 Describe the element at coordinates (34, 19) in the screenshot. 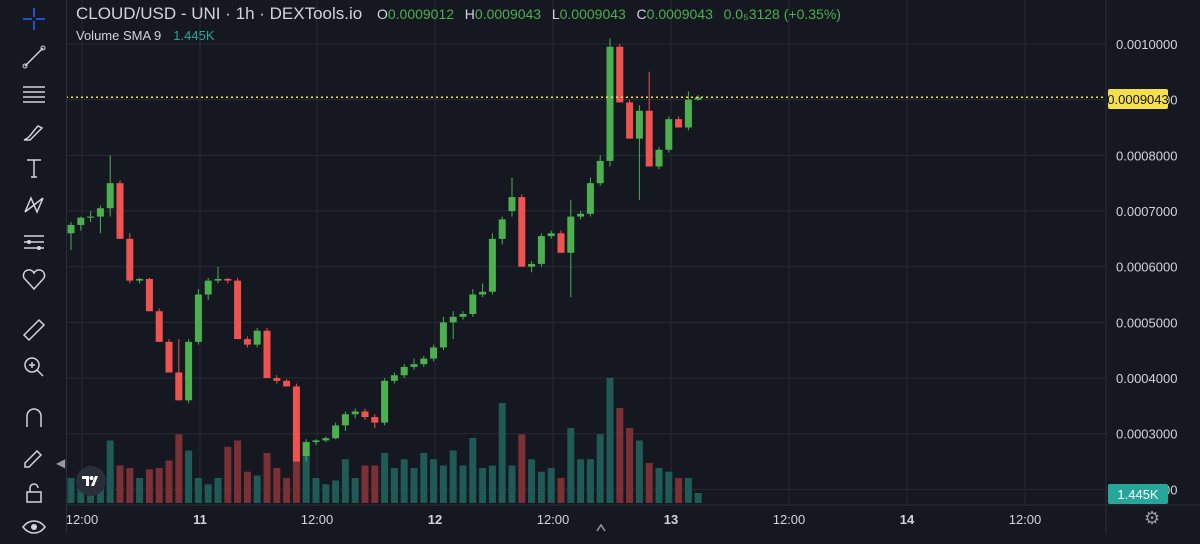

I see `crosshair-icon` at that location.